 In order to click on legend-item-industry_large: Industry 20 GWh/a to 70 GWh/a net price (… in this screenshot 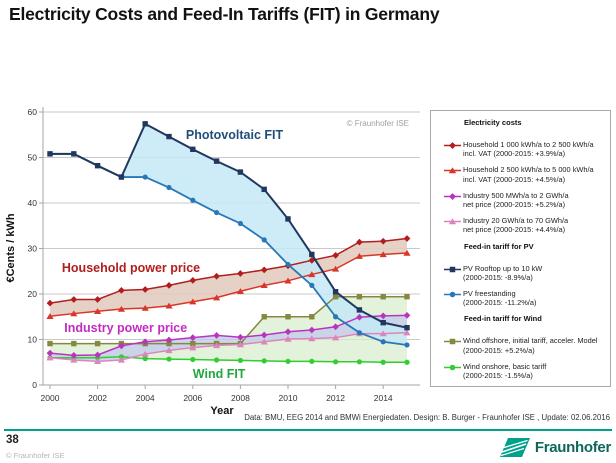, I will do `click(527, 225)`.